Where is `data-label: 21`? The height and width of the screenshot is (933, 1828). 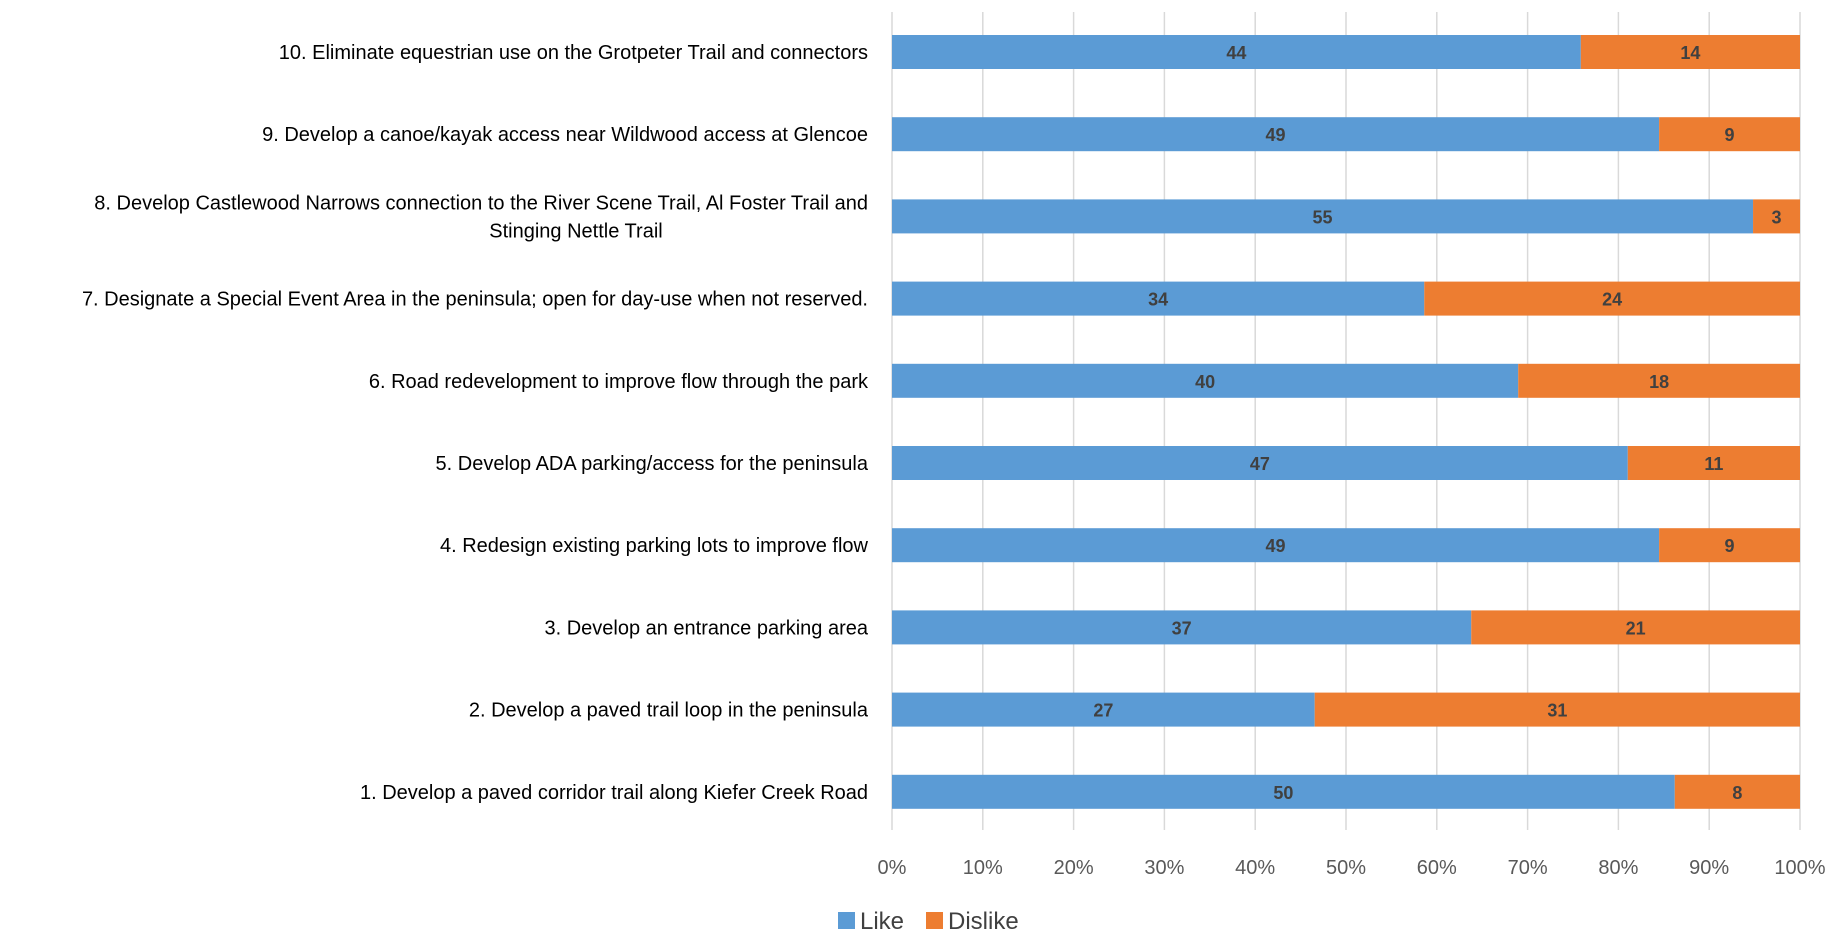 data-label: 21 is located at coordinates (1636, 628).